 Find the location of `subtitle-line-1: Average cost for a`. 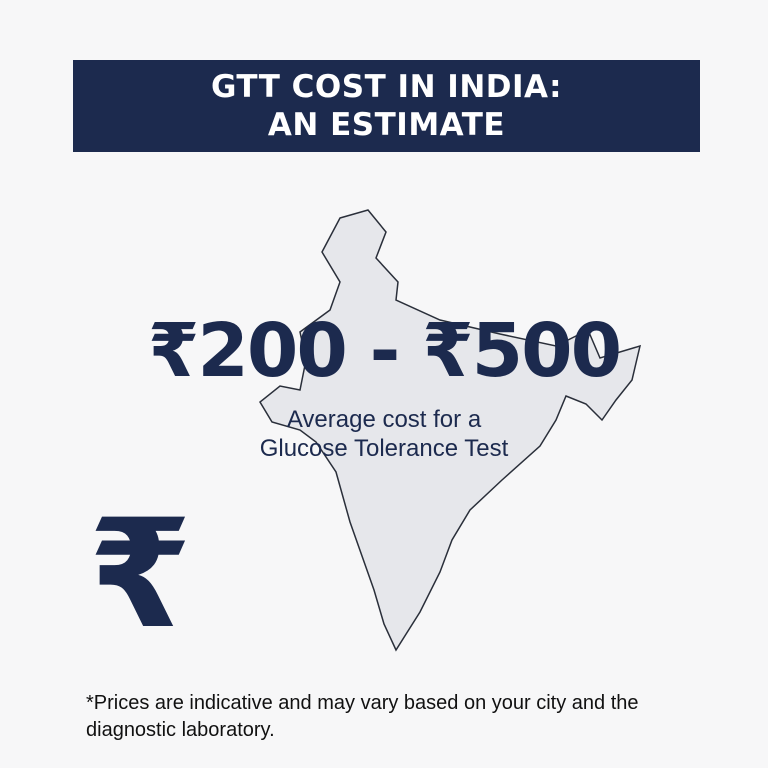

subtitle-line-1: Average cost for a is located at coordinates (384, 419).